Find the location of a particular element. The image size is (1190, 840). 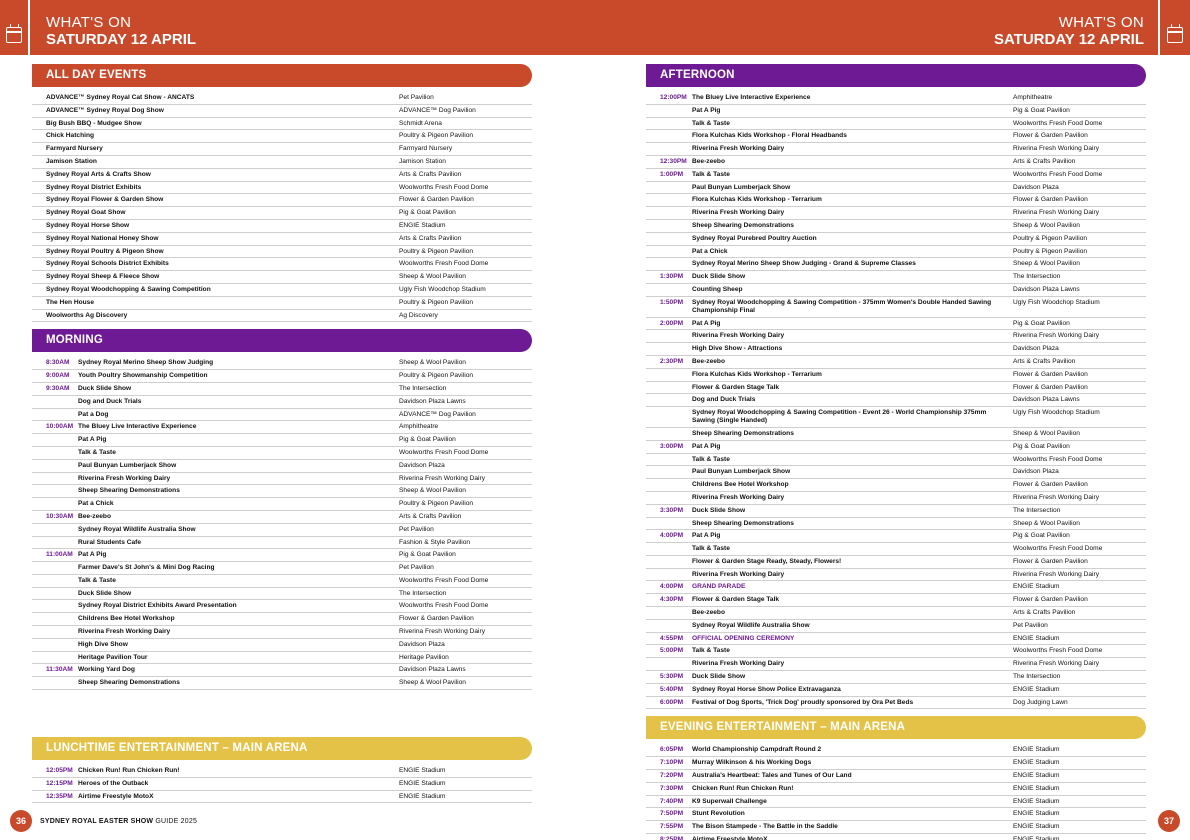

event-time: 12:00PM is located at coordinates (673, 97).